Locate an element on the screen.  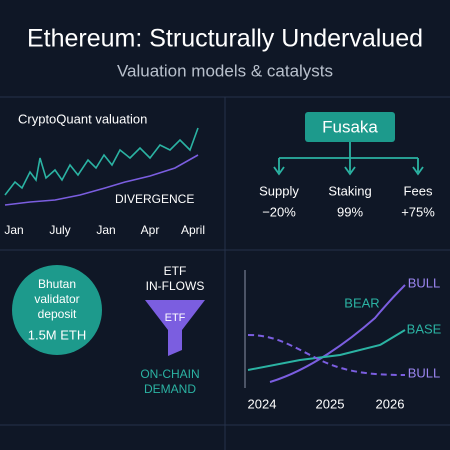
subtitle: Valuation models & catalysts is located at coordinates (225, 70).